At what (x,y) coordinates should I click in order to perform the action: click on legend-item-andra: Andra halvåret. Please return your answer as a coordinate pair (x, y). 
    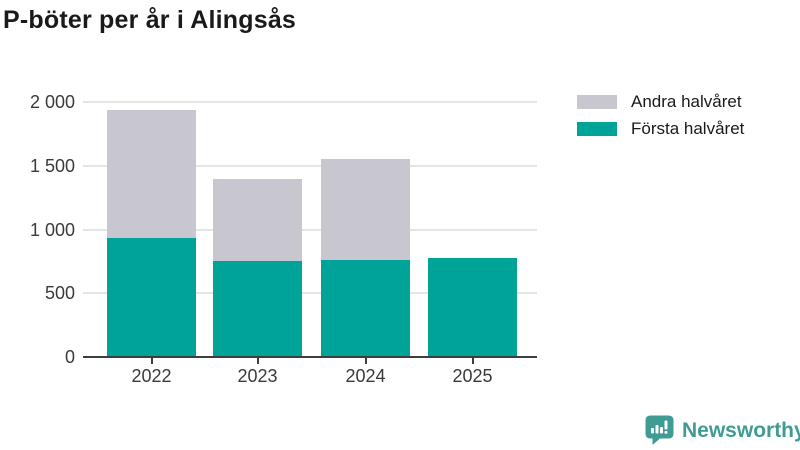
    Looking at the image, I should click on (660, 102).